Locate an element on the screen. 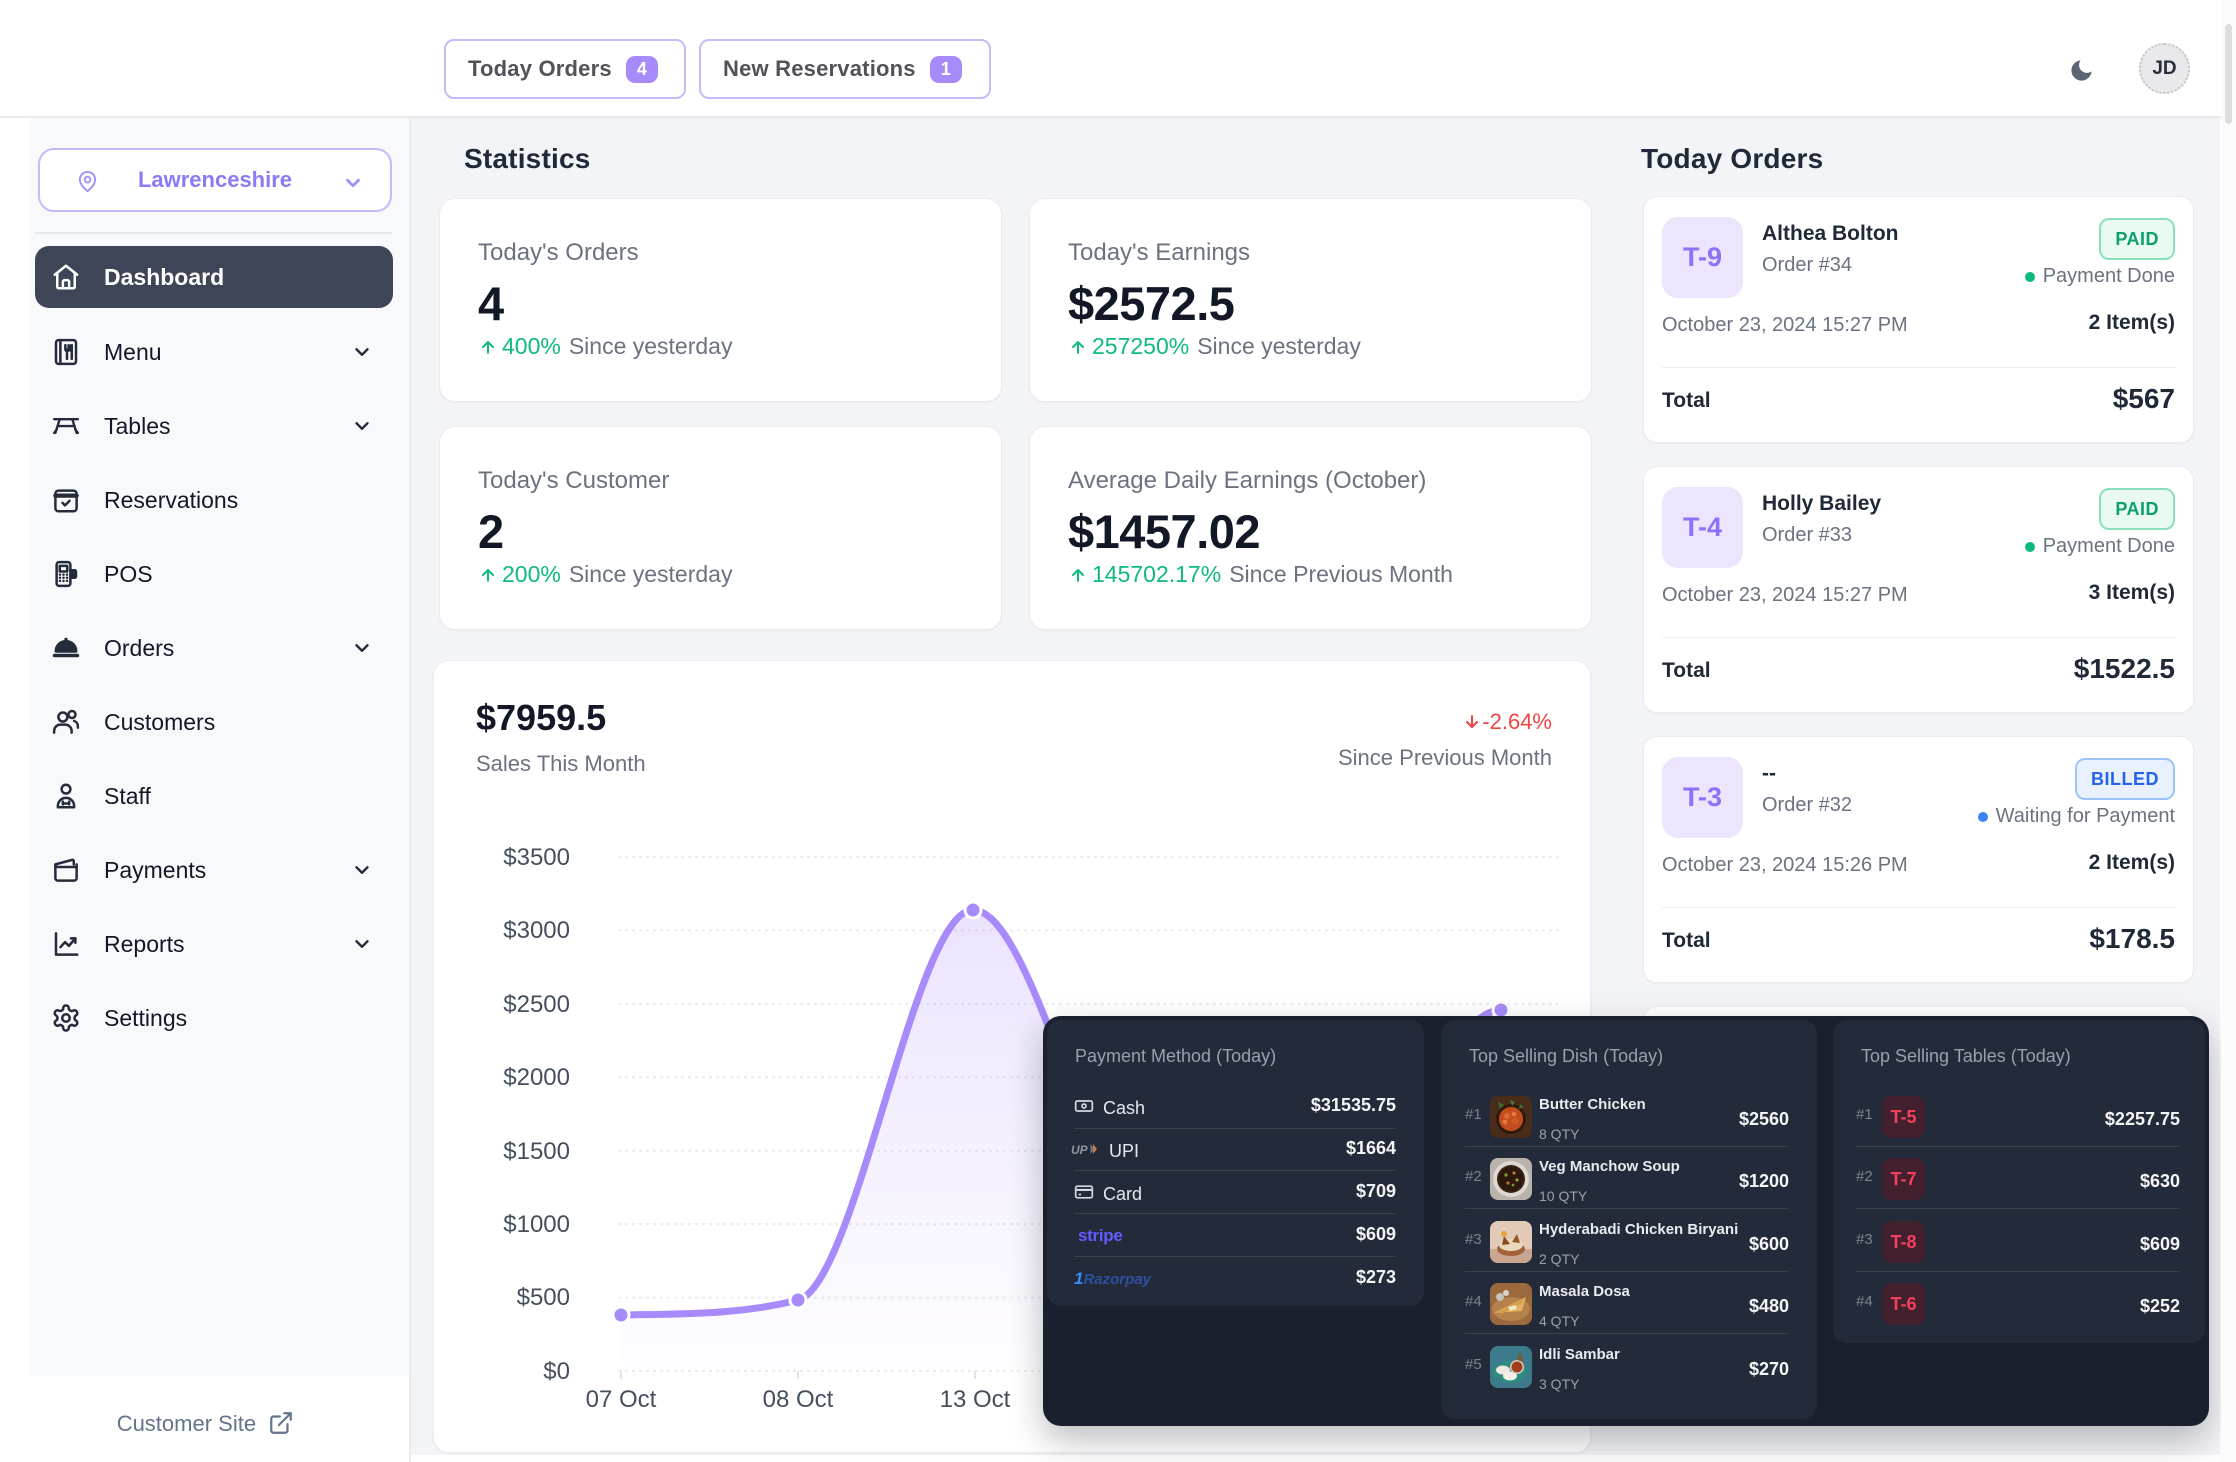  svg-text: $0 is located at coordinates (556, 1371).